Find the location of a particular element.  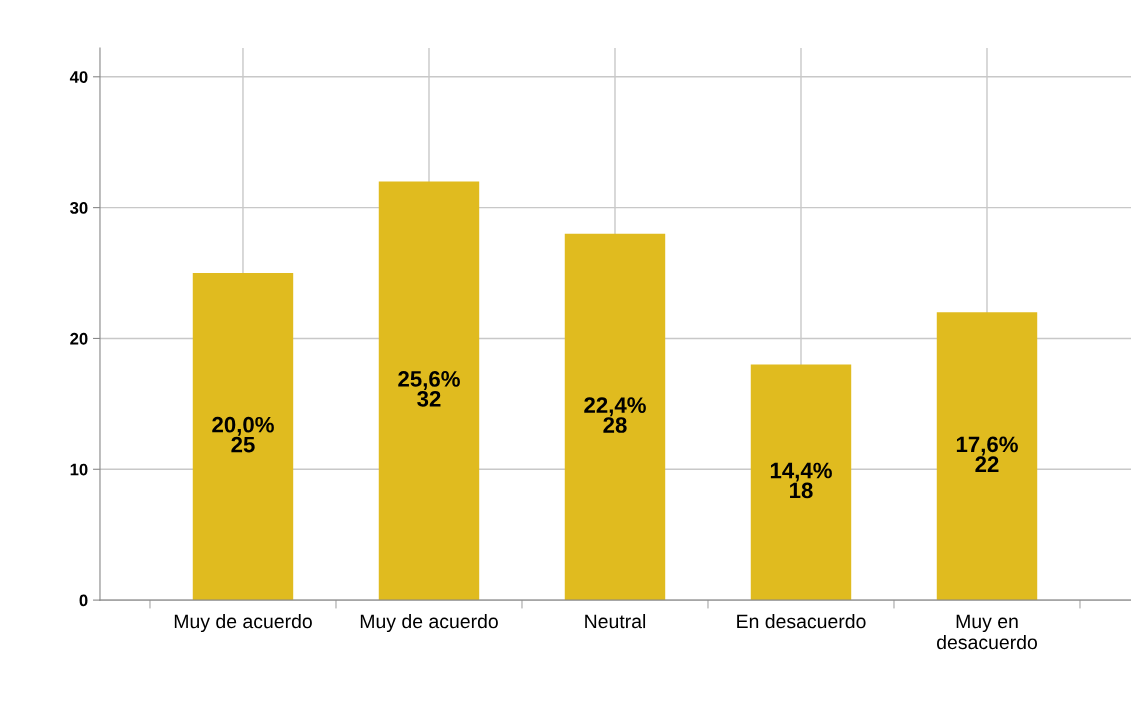

x-tick-label: En desacuerdo is located at coordinates (801, 621).